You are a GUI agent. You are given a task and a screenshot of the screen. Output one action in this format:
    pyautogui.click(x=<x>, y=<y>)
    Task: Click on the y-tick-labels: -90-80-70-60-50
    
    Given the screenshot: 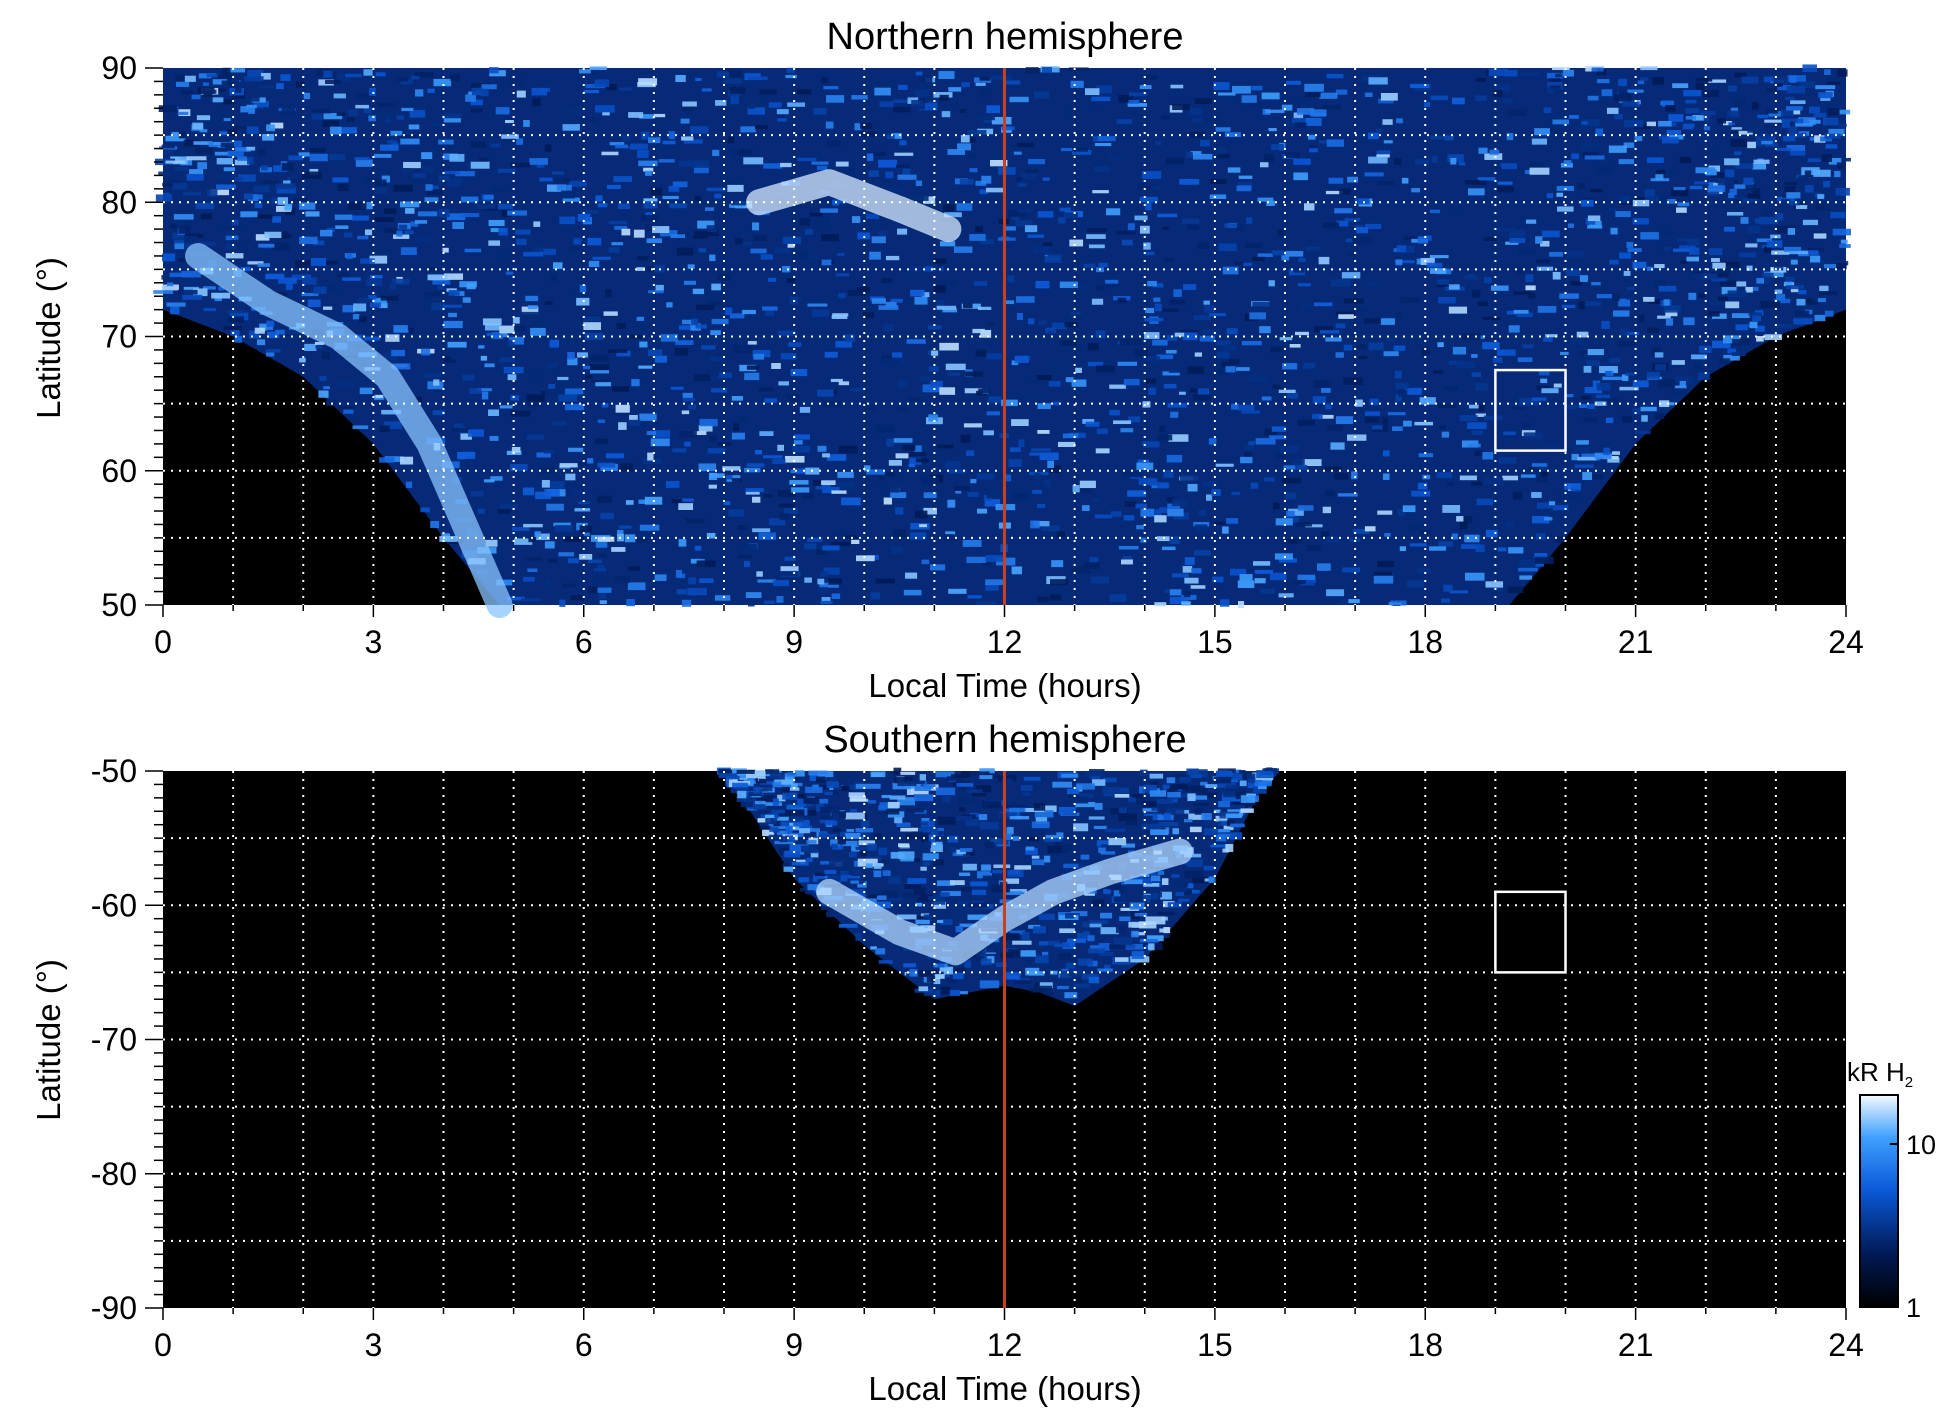 What is the action you would take?
    pyautogui.click(x=114, y=1039)
    